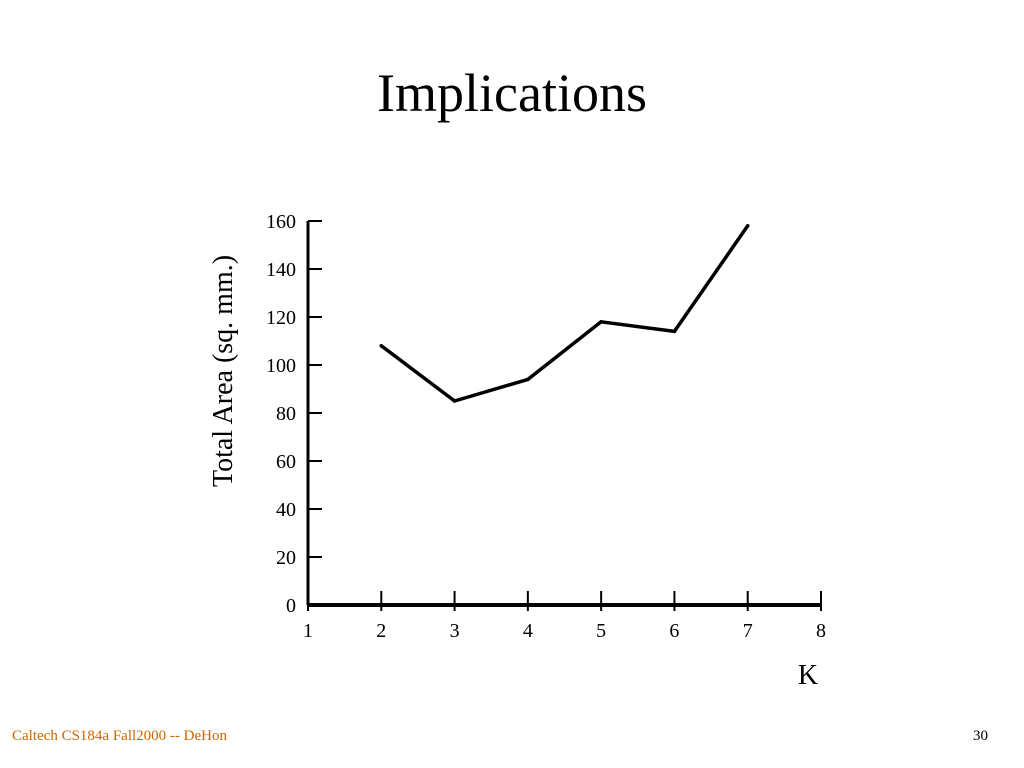  Describe the element at coordinates (528, 631) in the screenshot. I see `x-tick-label: 4` at that location.